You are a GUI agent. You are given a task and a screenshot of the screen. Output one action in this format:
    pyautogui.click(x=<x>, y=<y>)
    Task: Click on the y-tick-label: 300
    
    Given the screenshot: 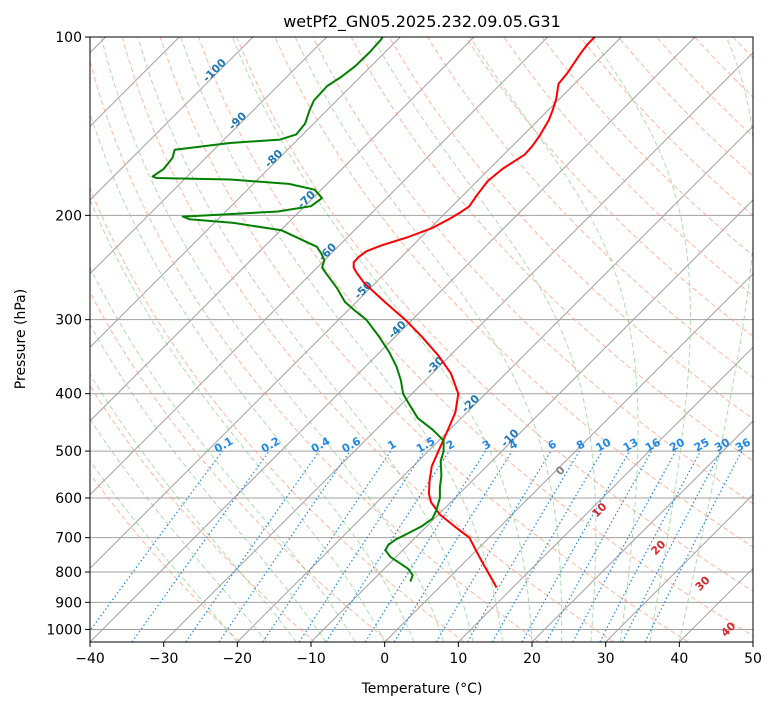 What is the action you would take?
    pyautogui.click(x=68, y=321)
    